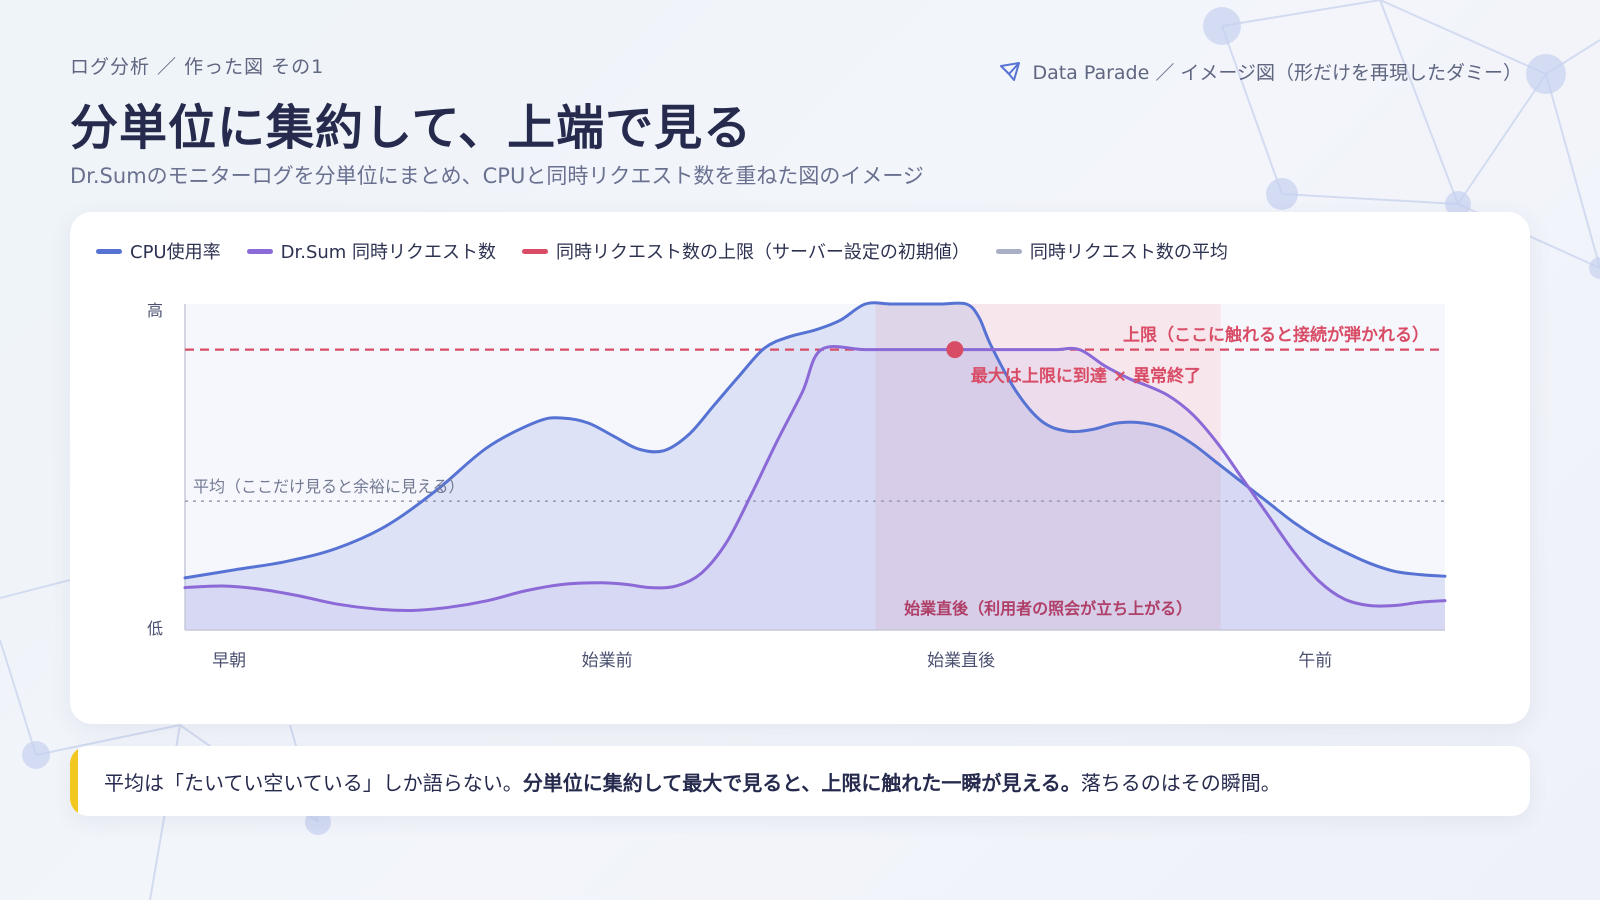 Image resolution: width=1600 pixels, height=900 pixels. I want to click on max-marker-label: 最大は上限に到達 × 異常終了, so click(1086, 376).